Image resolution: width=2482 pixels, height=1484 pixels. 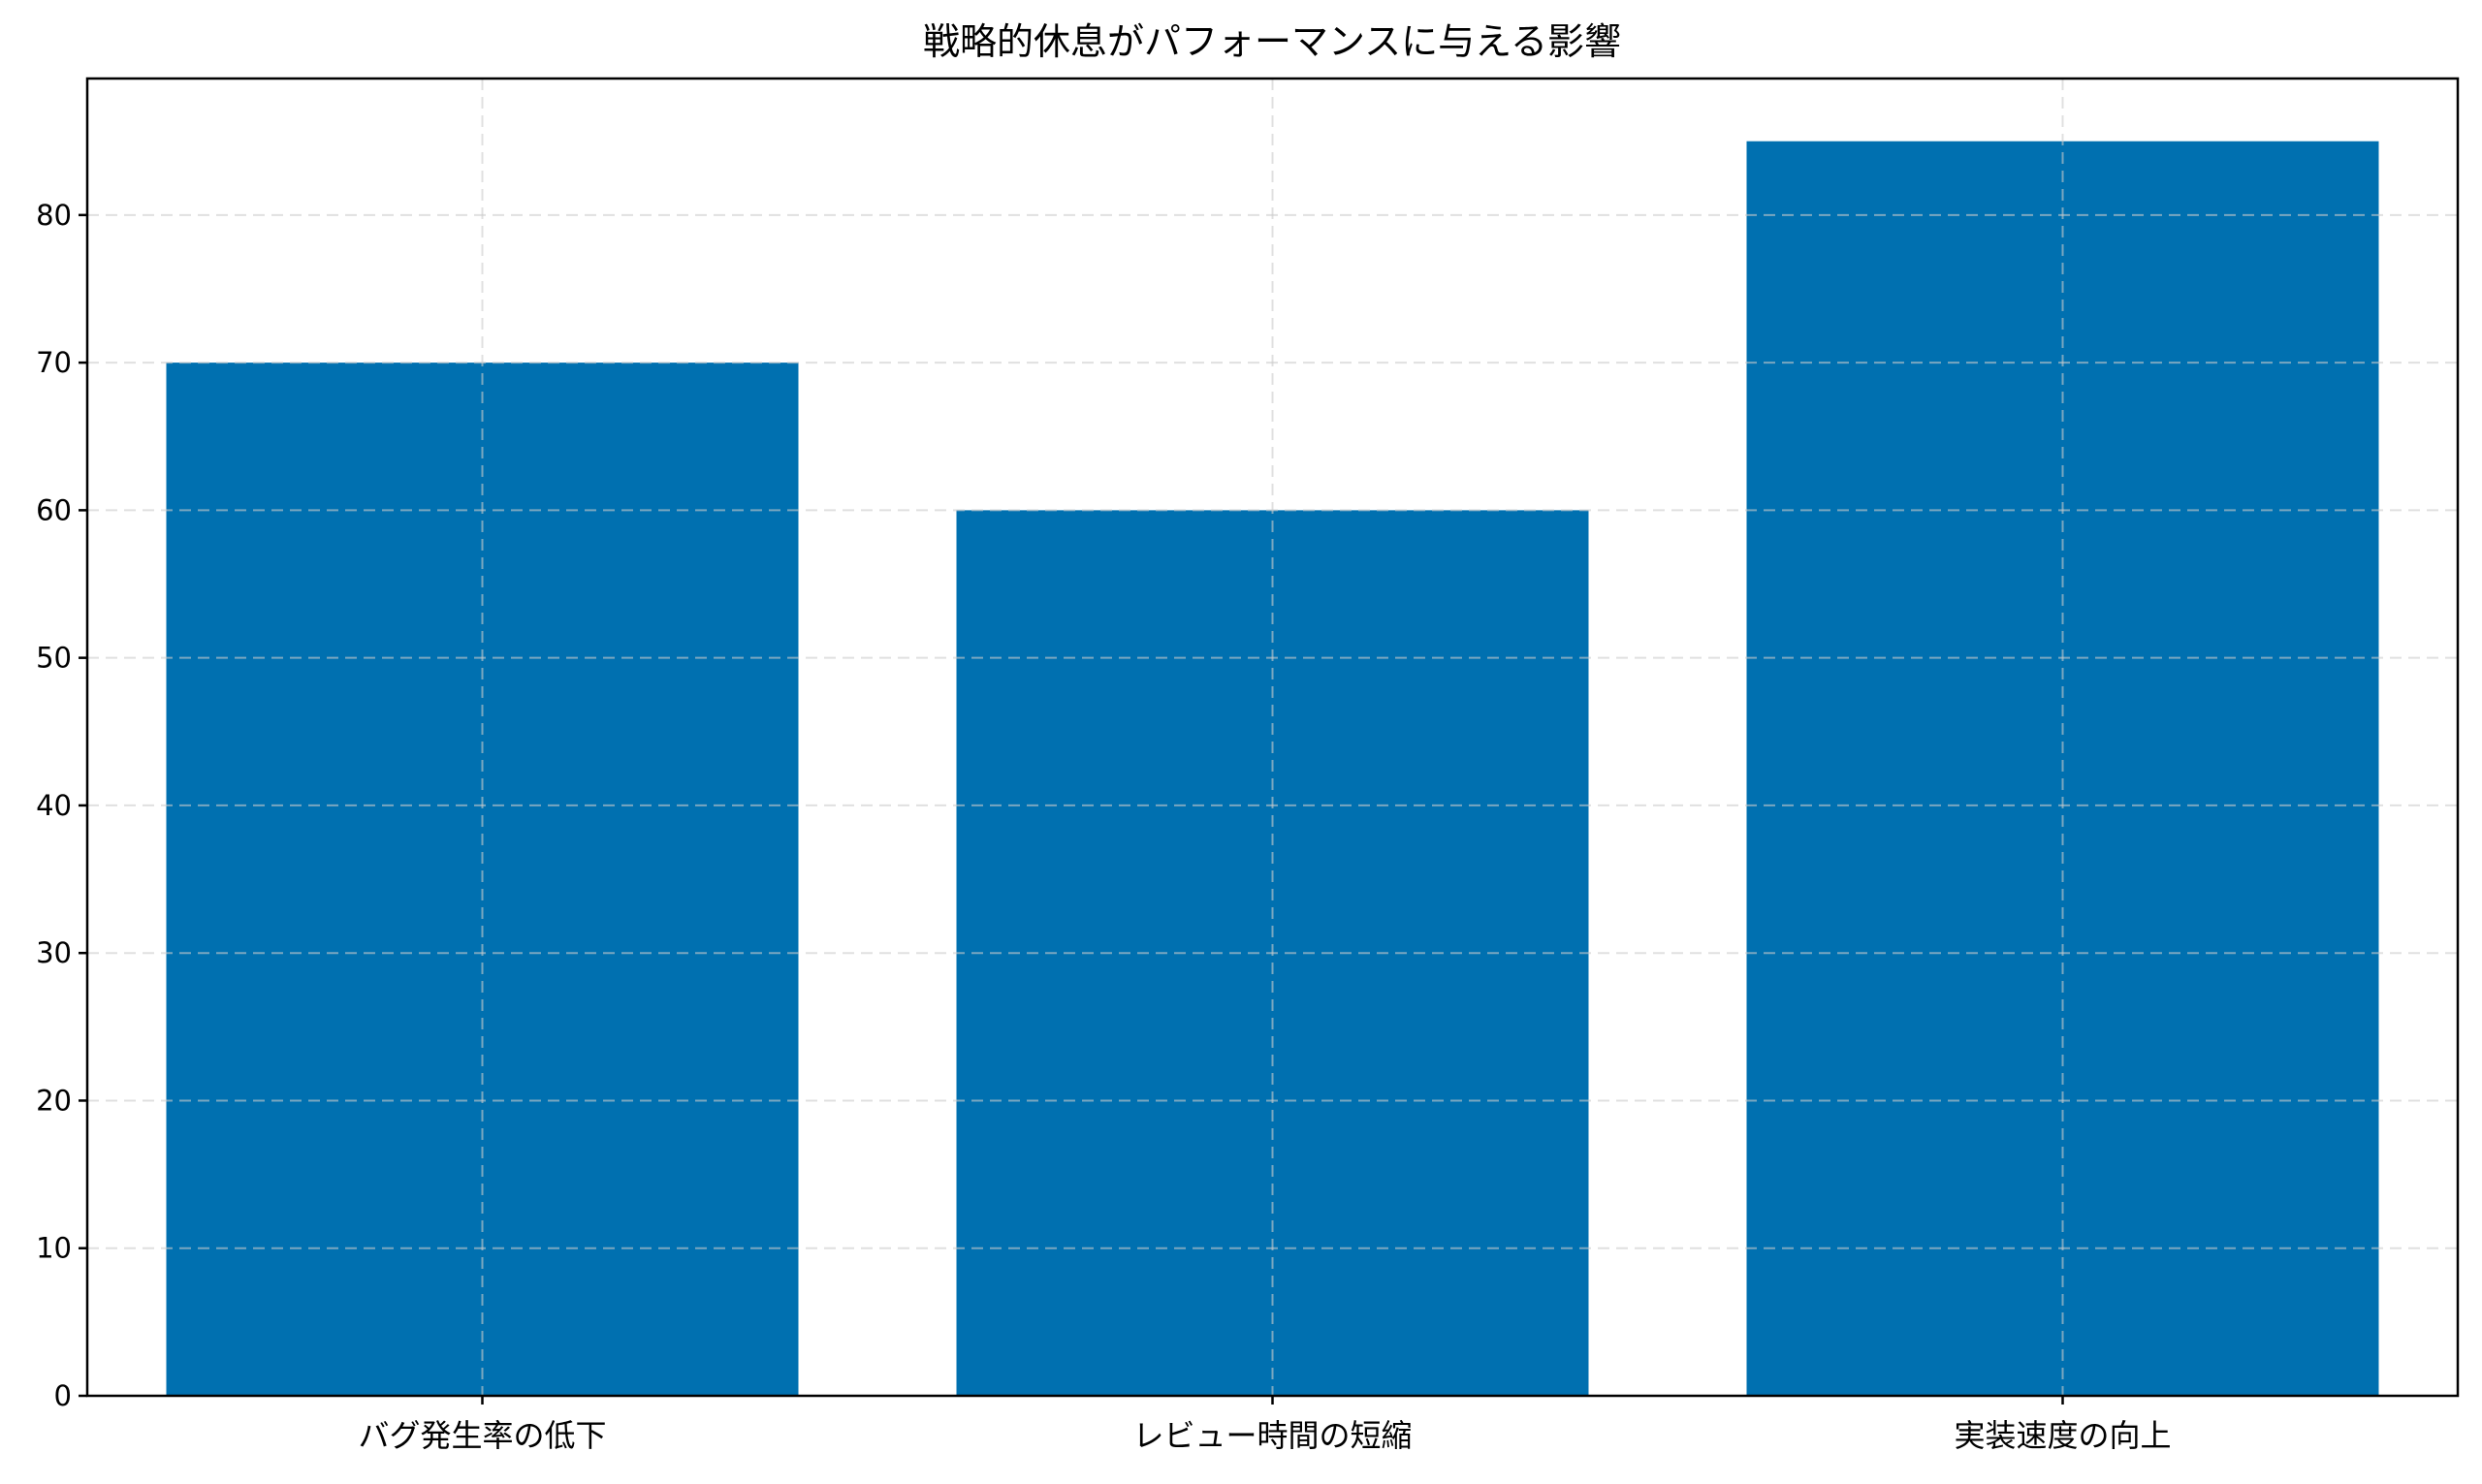 I want to click on x-tick-label-2: 実装速度の向上, so click(x=2062, y=1435).